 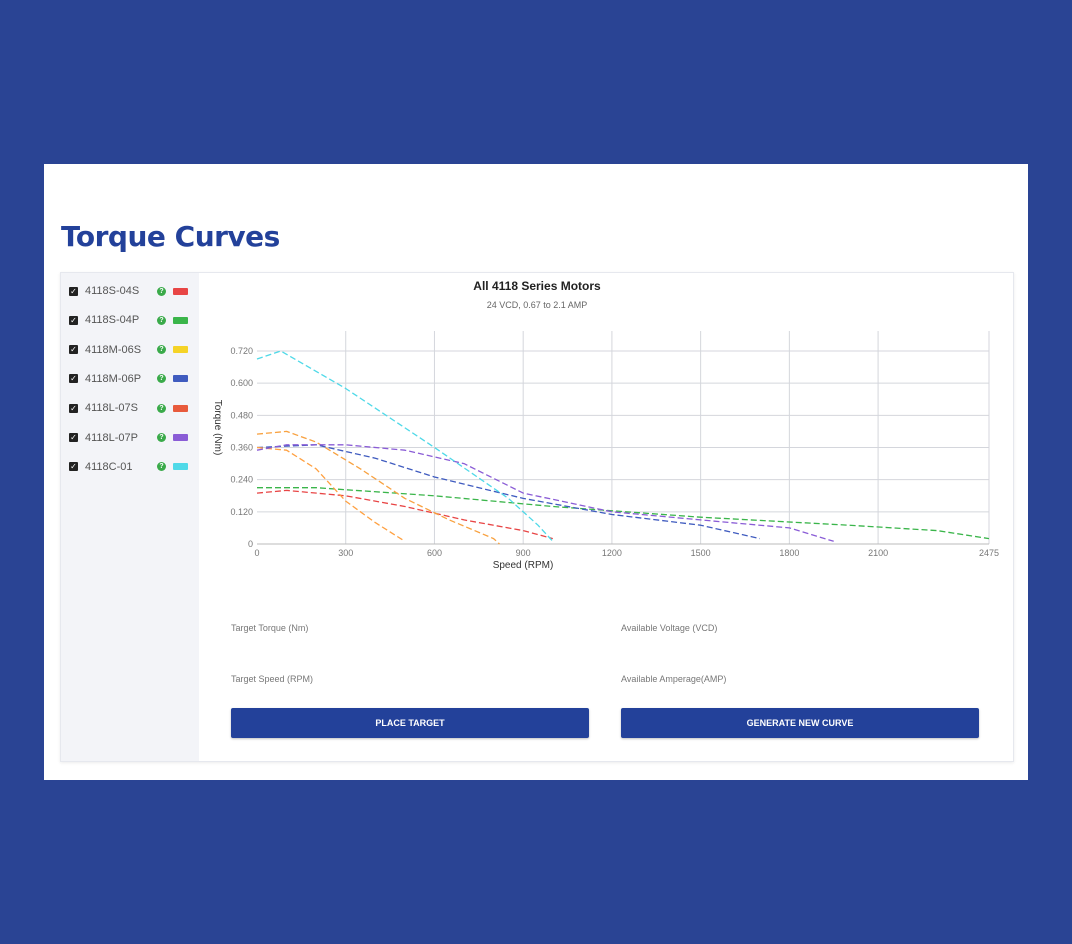 I want to click on available-amperage-label: Available Amperage(AMP), so click(x=674, y=679).